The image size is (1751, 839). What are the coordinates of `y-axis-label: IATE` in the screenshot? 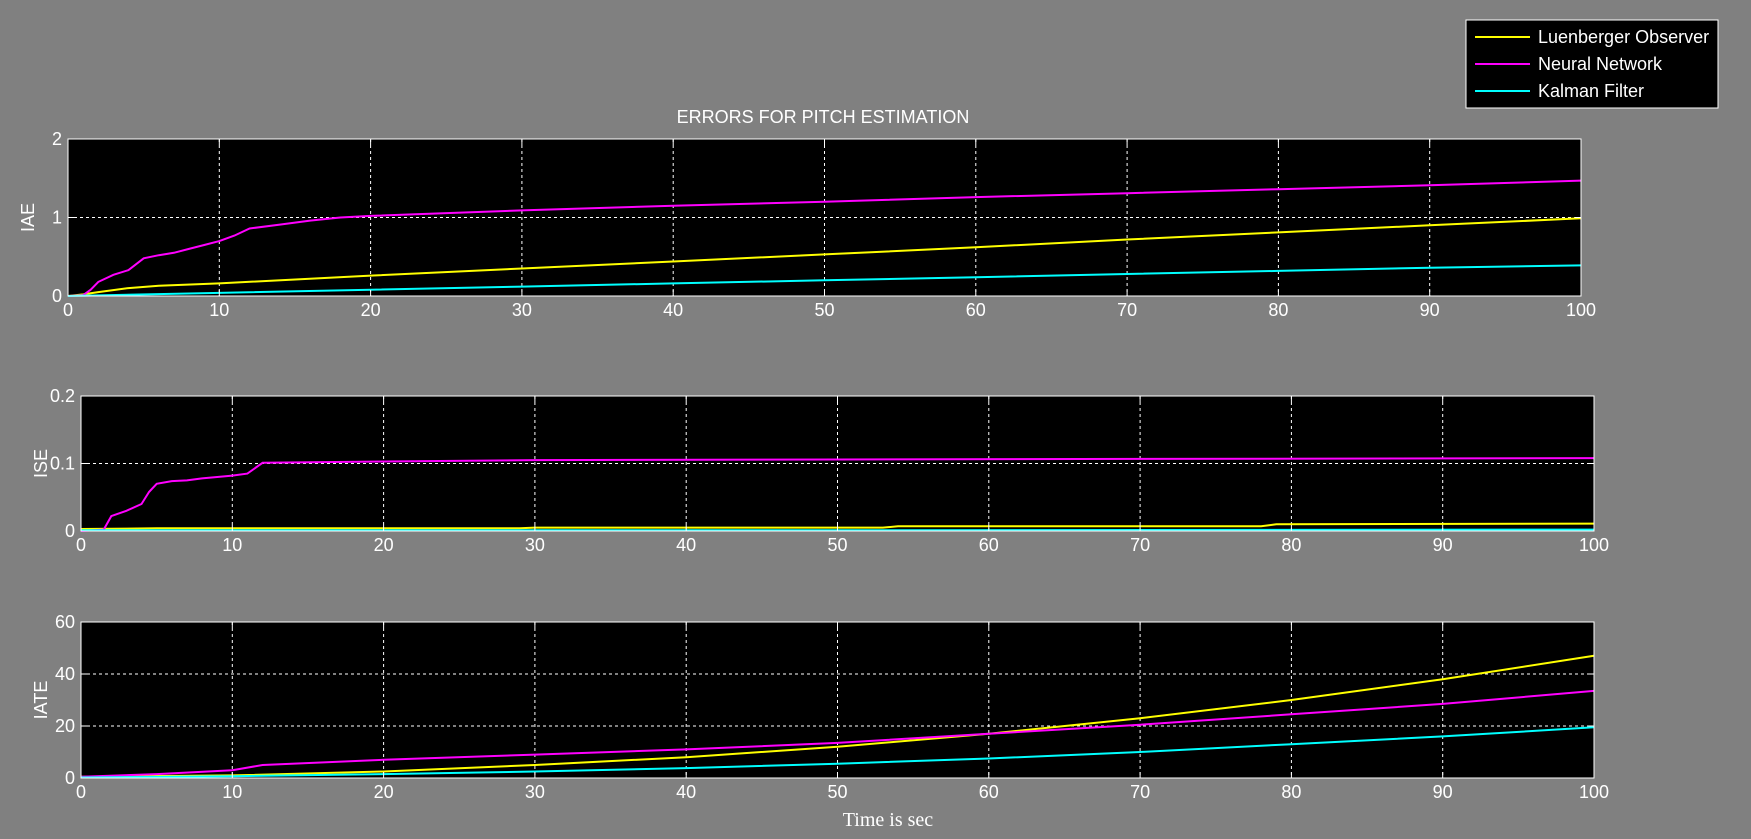 It's located at (41, 700).